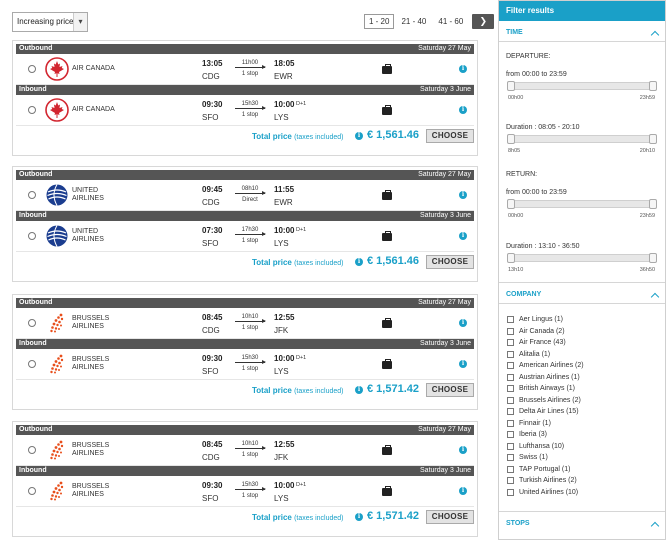 This screenshot has height=540, width=670. What do you see at coordinates (551, 366) in the screenshot?
I see `company-label: American Airlines (2)` at bounding box center [551, 366].